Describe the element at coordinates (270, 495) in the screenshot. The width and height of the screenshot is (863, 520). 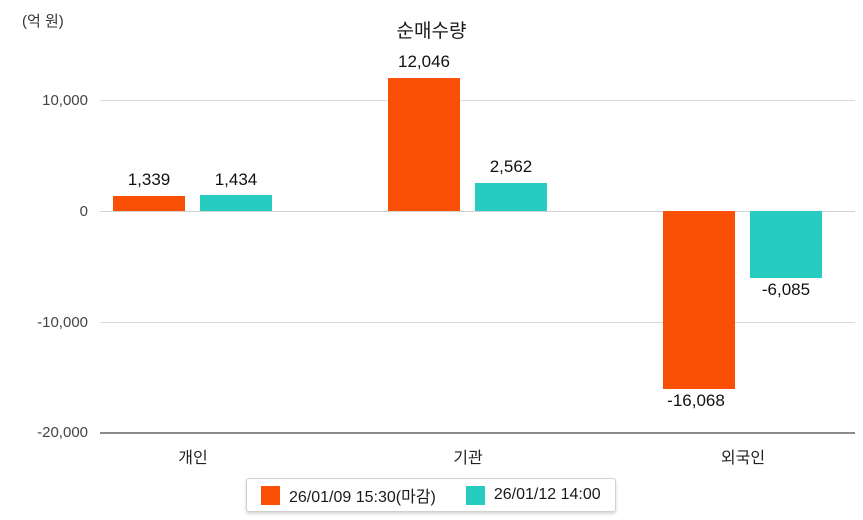
I see `legend-swatch-icon-series-a` at that location.